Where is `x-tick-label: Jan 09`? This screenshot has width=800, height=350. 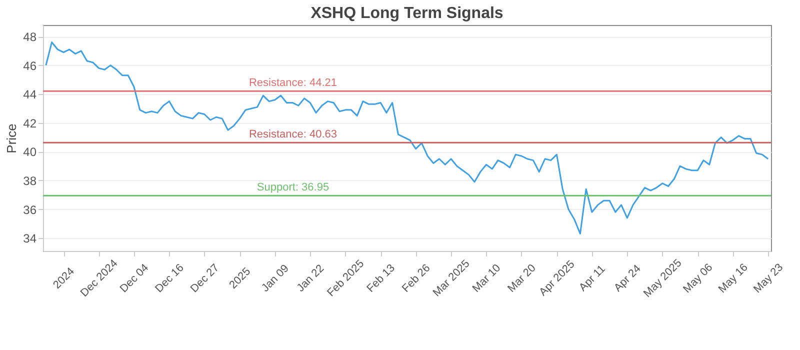 x-tick-label: Jan 09 is located at coordinates (275, 278).